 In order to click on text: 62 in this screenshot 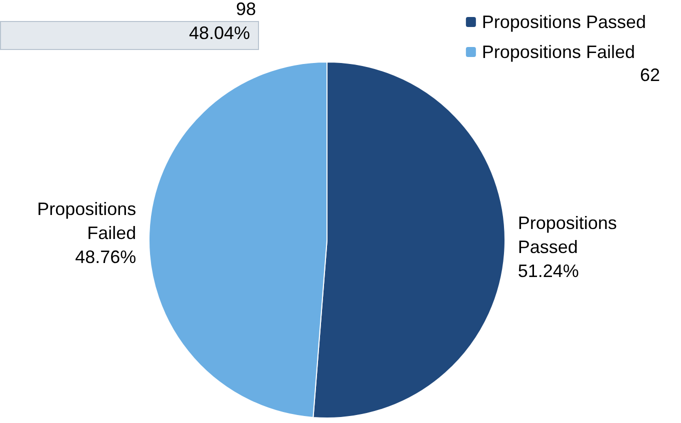, I will do `click(650, 75)`.